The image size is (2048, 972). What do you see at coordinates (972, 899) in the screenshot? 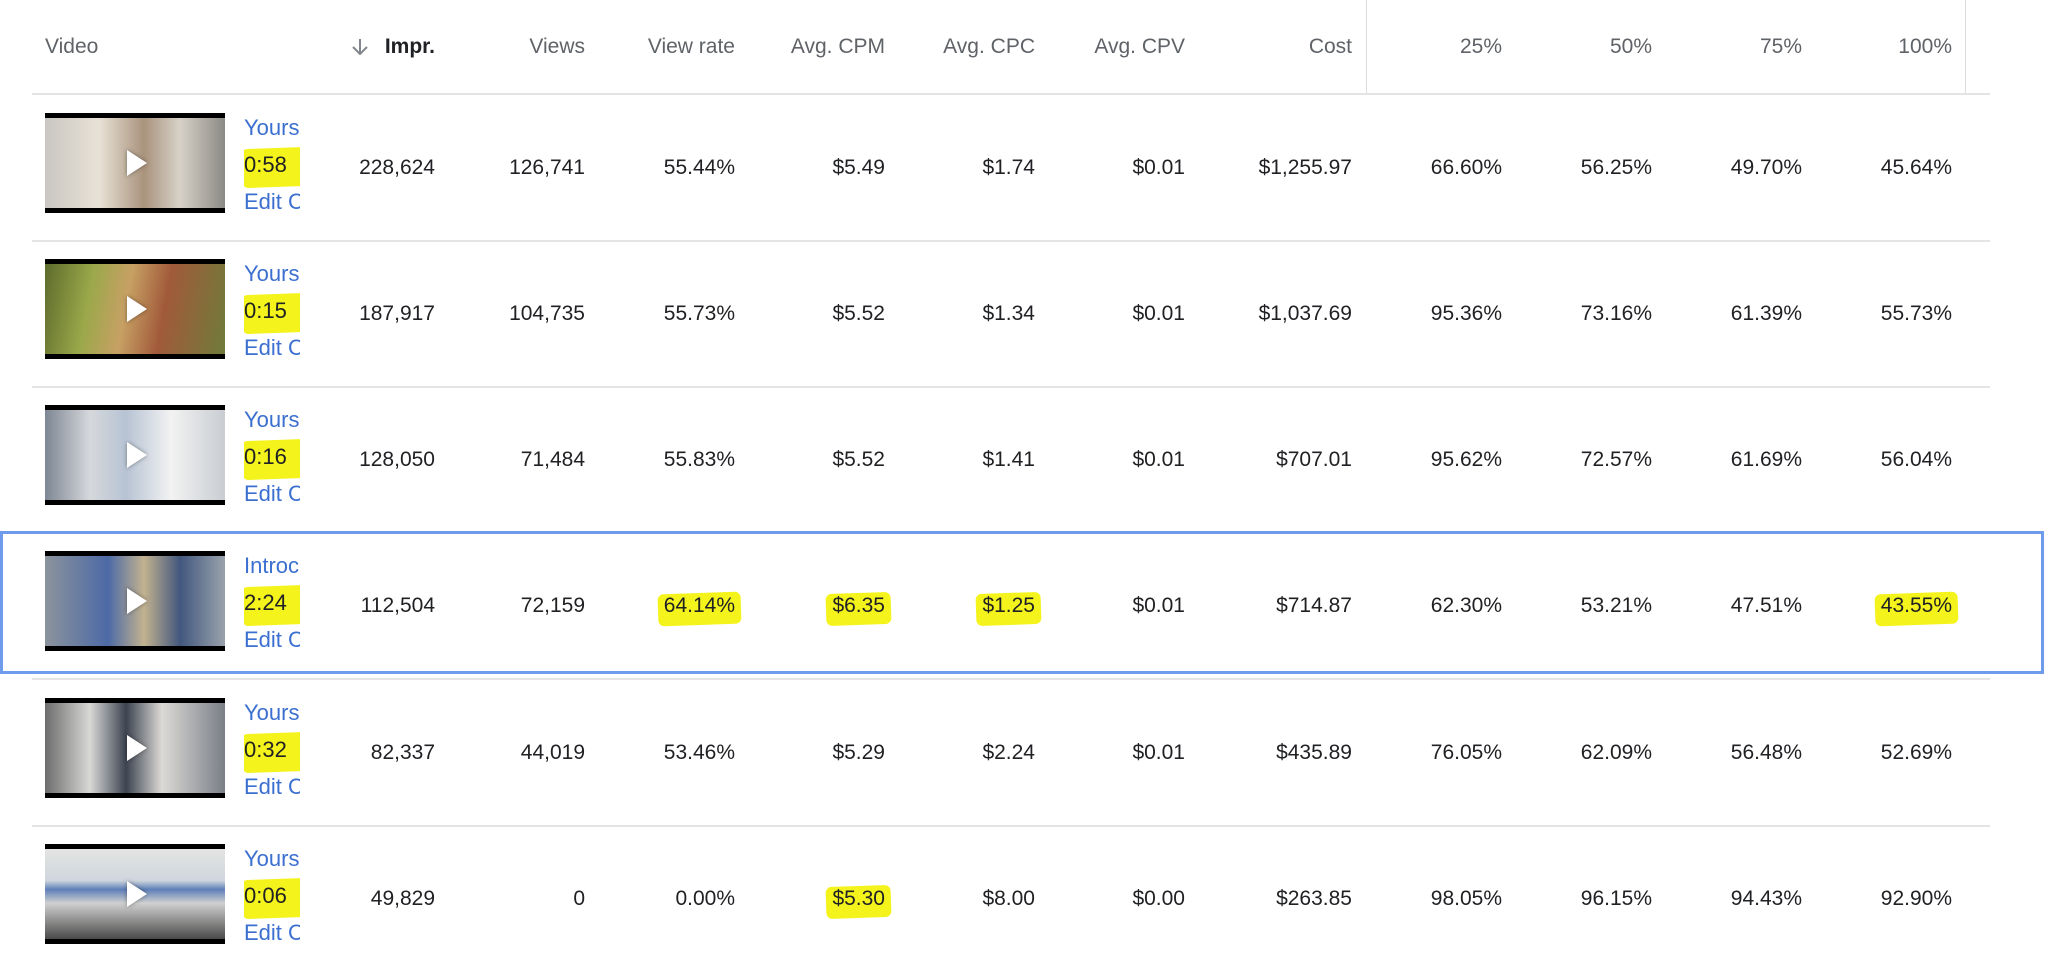
I see `cell-avg-cpc: $8.00` at bounding box center [972, 899].